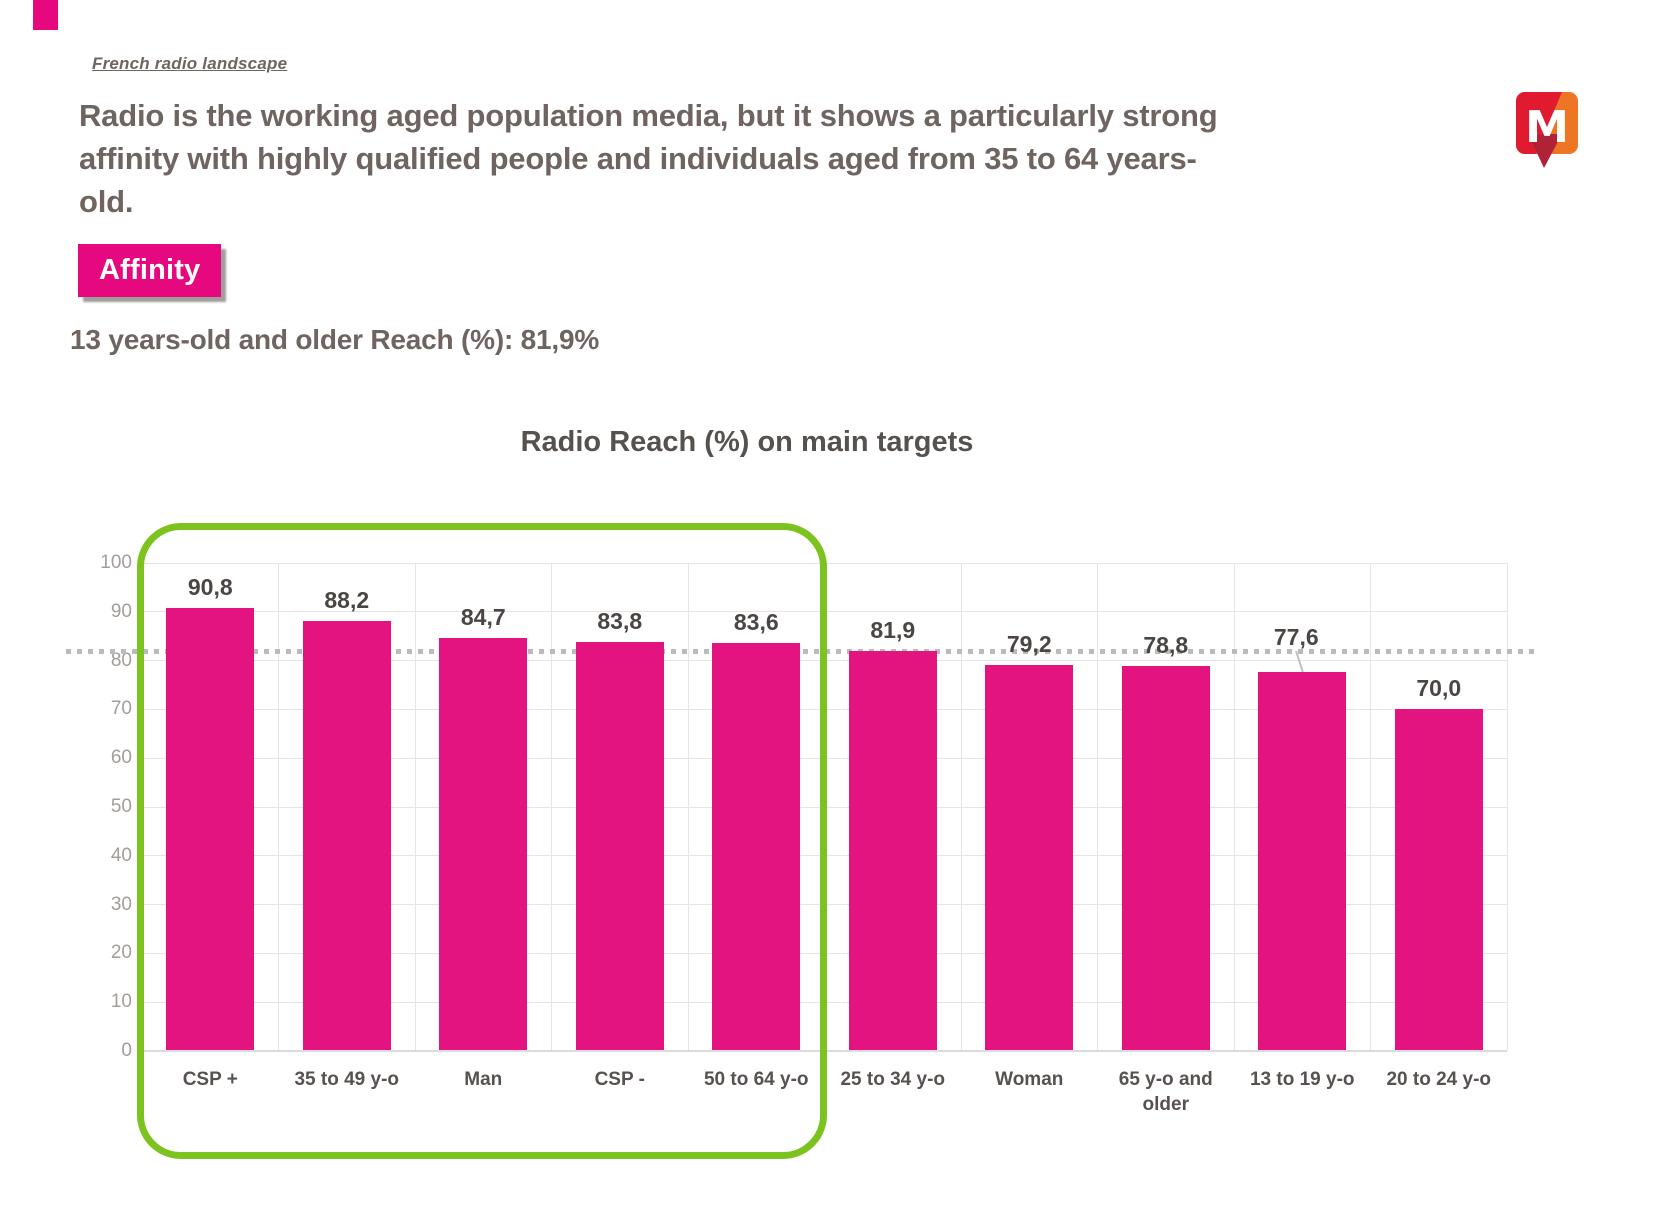  Describe the element at coordinates (747, 442) in the screenshot. I see `chart-title: Radio Reach (%) on main targets` at that location.